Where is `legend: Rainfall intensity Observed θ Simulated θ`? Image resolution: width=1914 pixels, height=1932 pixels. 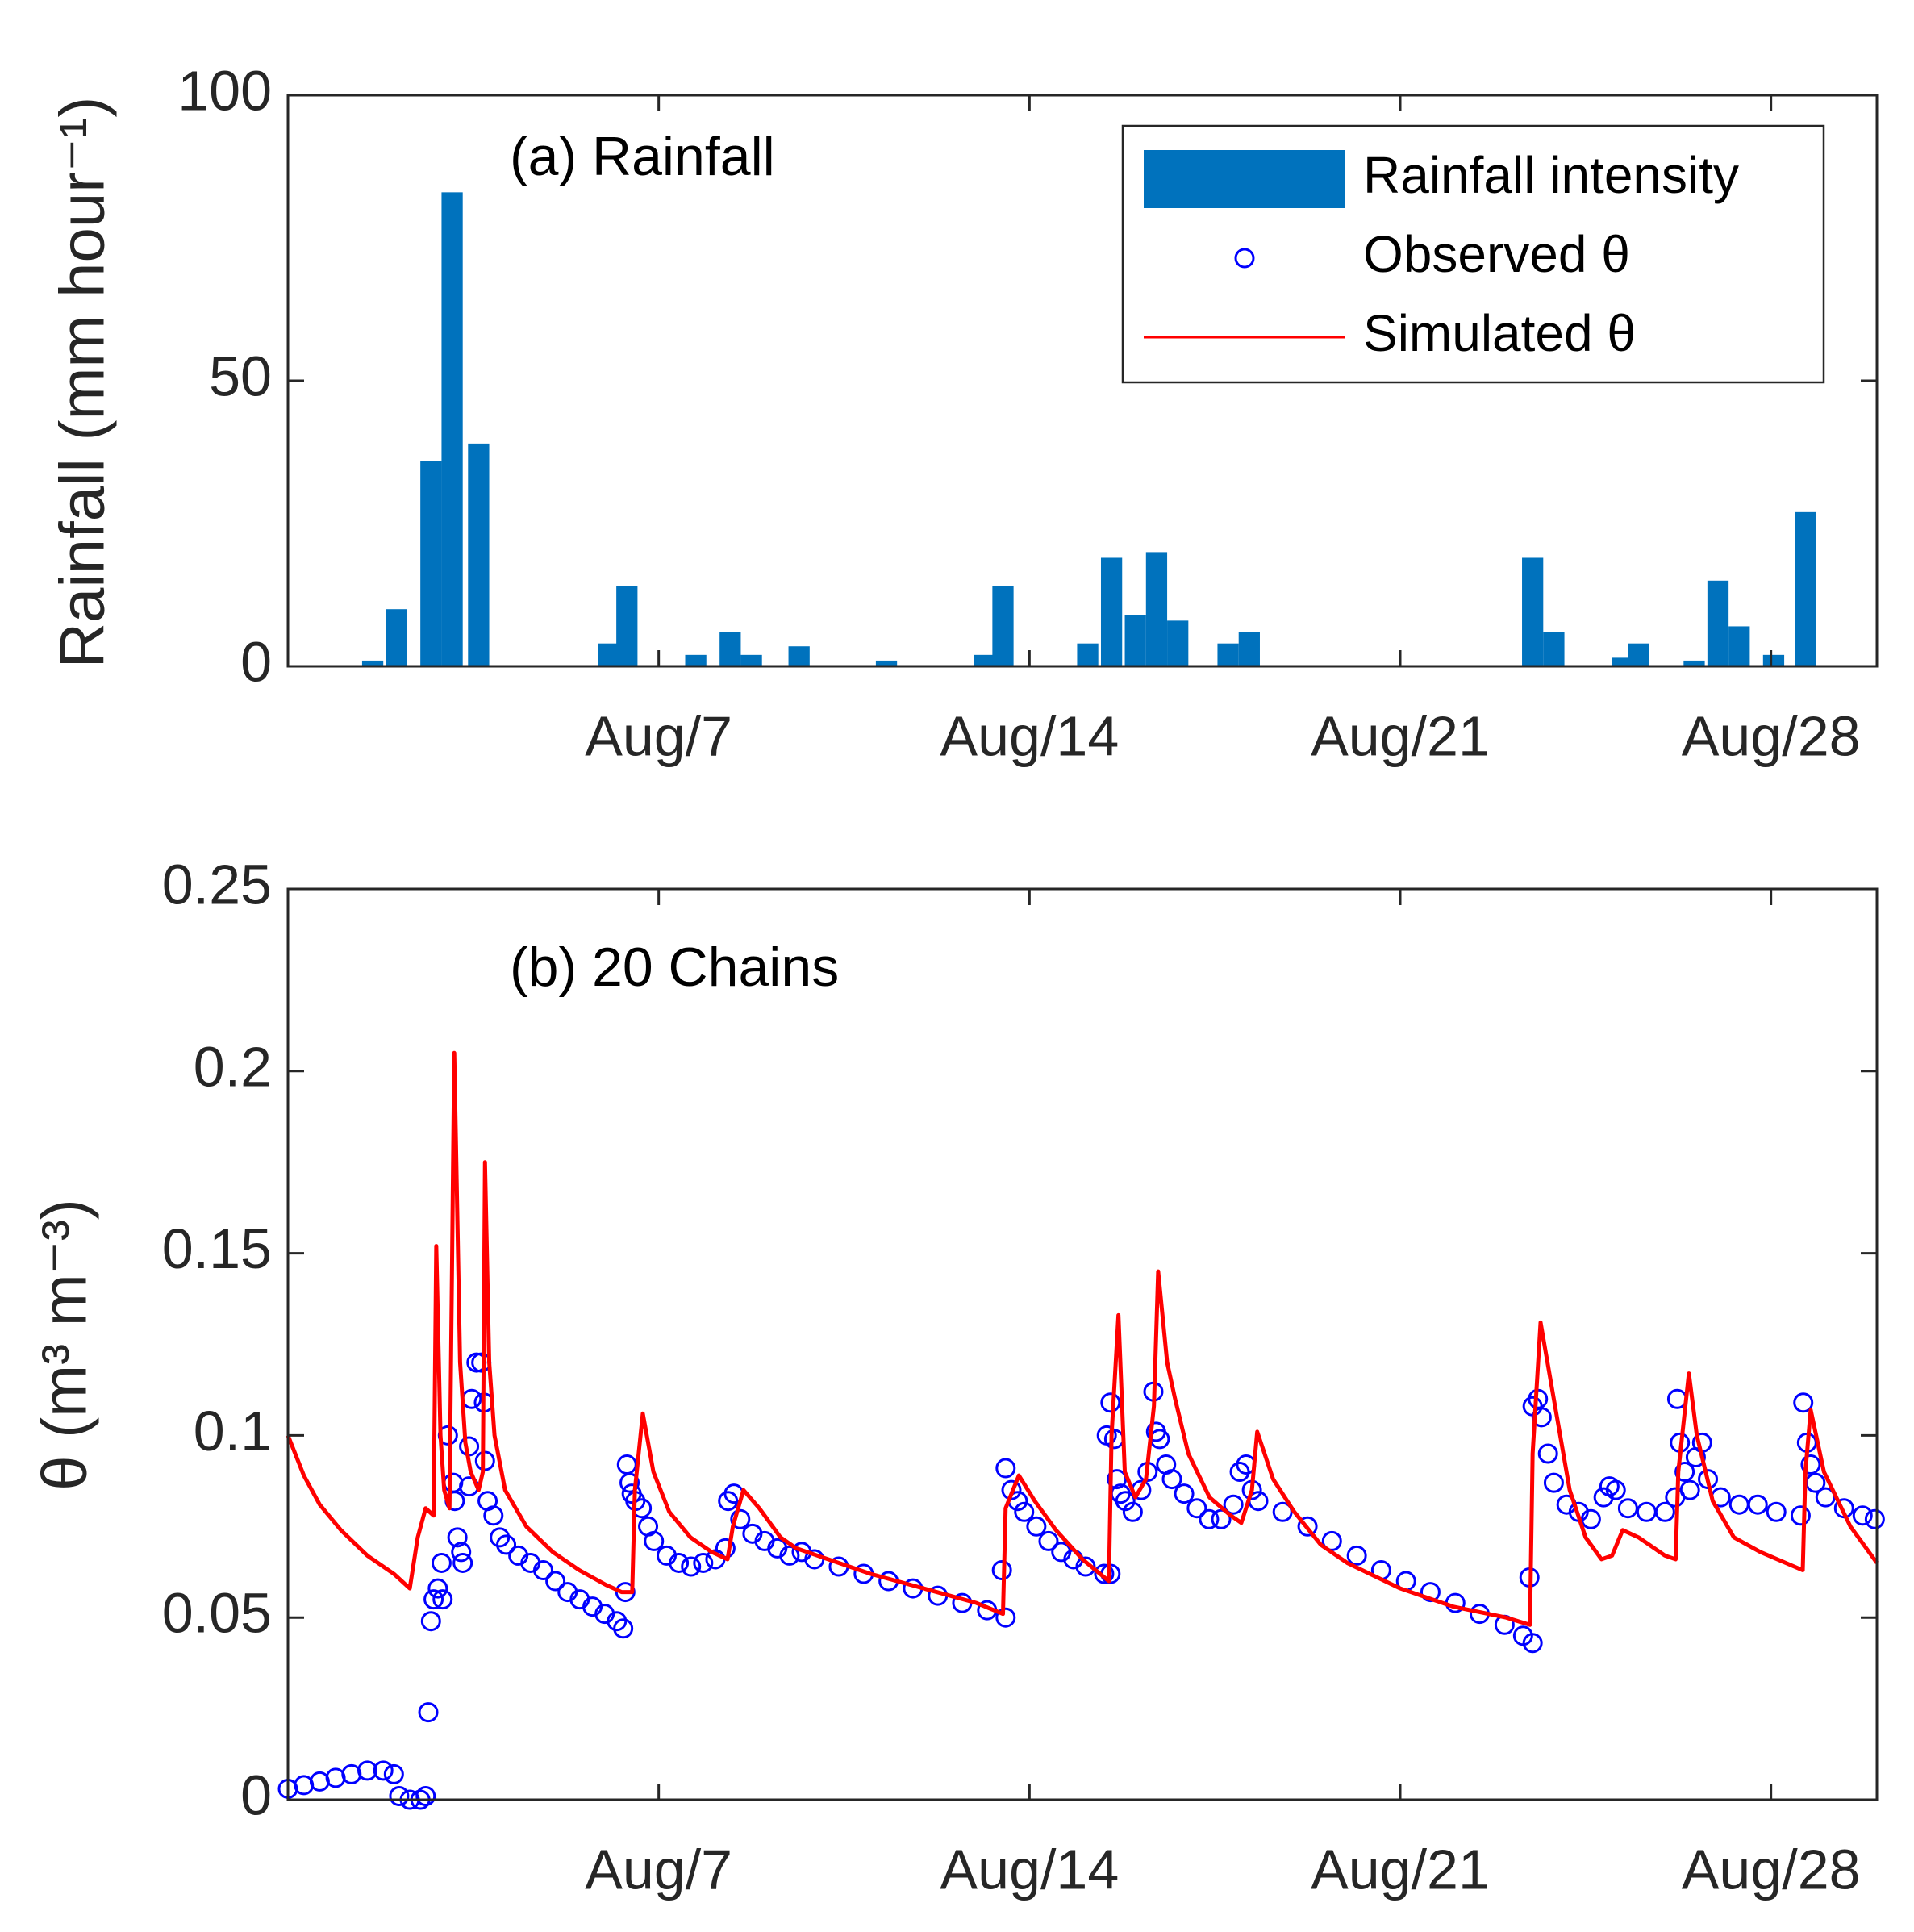
legend: Rainfall intensity Observed θ Simulated θ is located at coordinates (1473, 254).